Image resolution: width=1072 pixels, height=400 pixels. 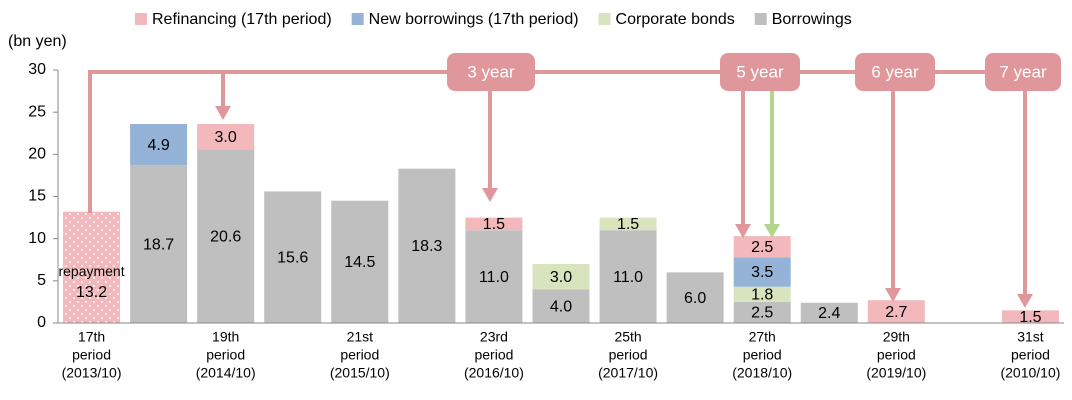 I want to click on x-tick-label: 25th, so click(x=627, y=337).